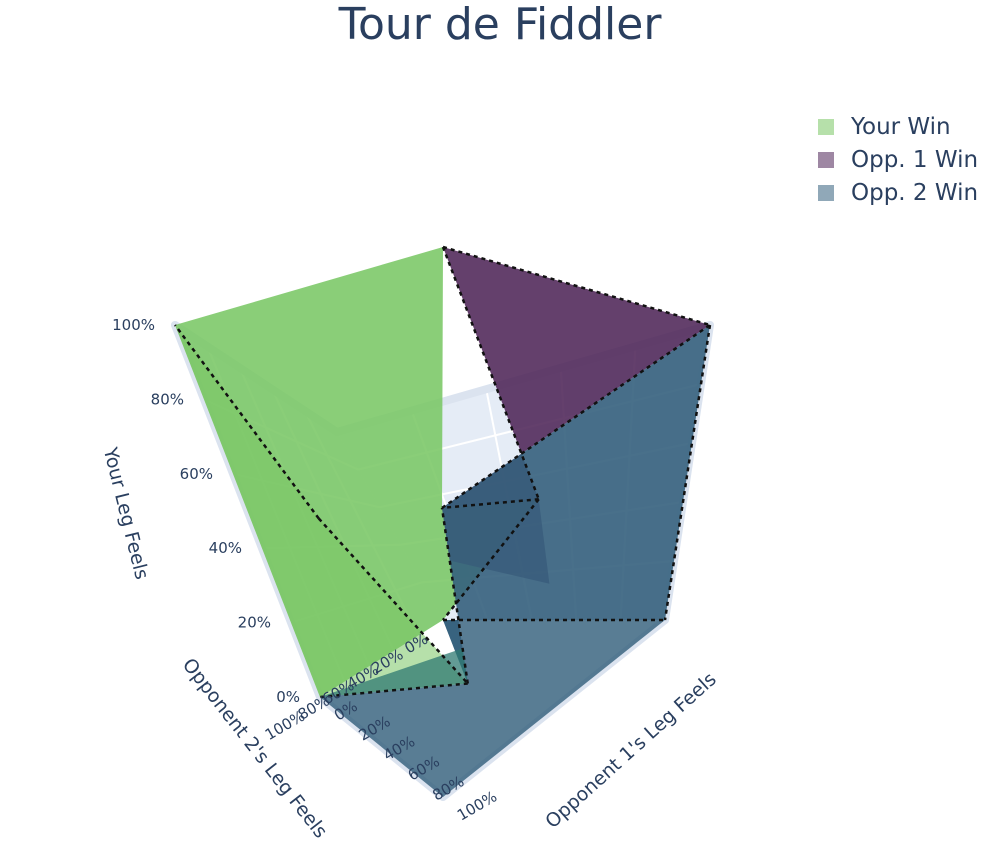 The image size is (1000, 850). Describe the element at coordinates (915, 192) in the screenshot. I see `legend-label: Opp. 2 Win` at that location.